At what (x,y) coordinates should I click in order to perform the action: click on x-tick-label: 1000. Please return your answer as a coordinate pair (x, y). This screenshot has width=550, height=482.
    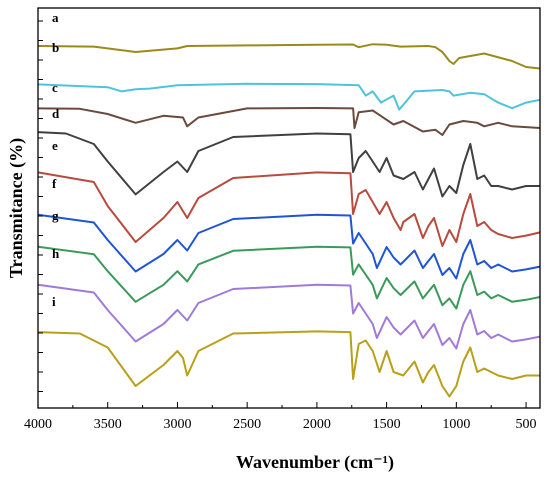
    Looking at the image, I should click on (456, 424).